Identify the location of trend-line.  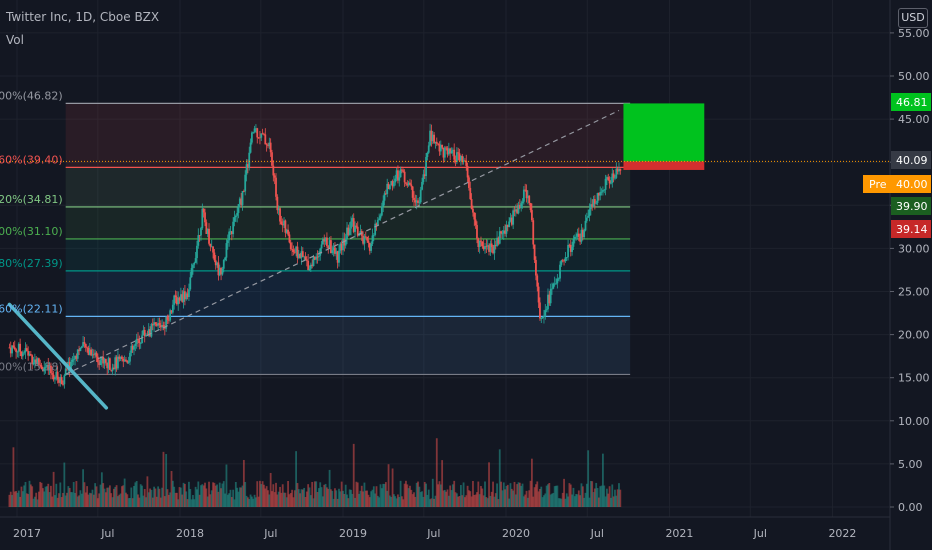
(58, 356).